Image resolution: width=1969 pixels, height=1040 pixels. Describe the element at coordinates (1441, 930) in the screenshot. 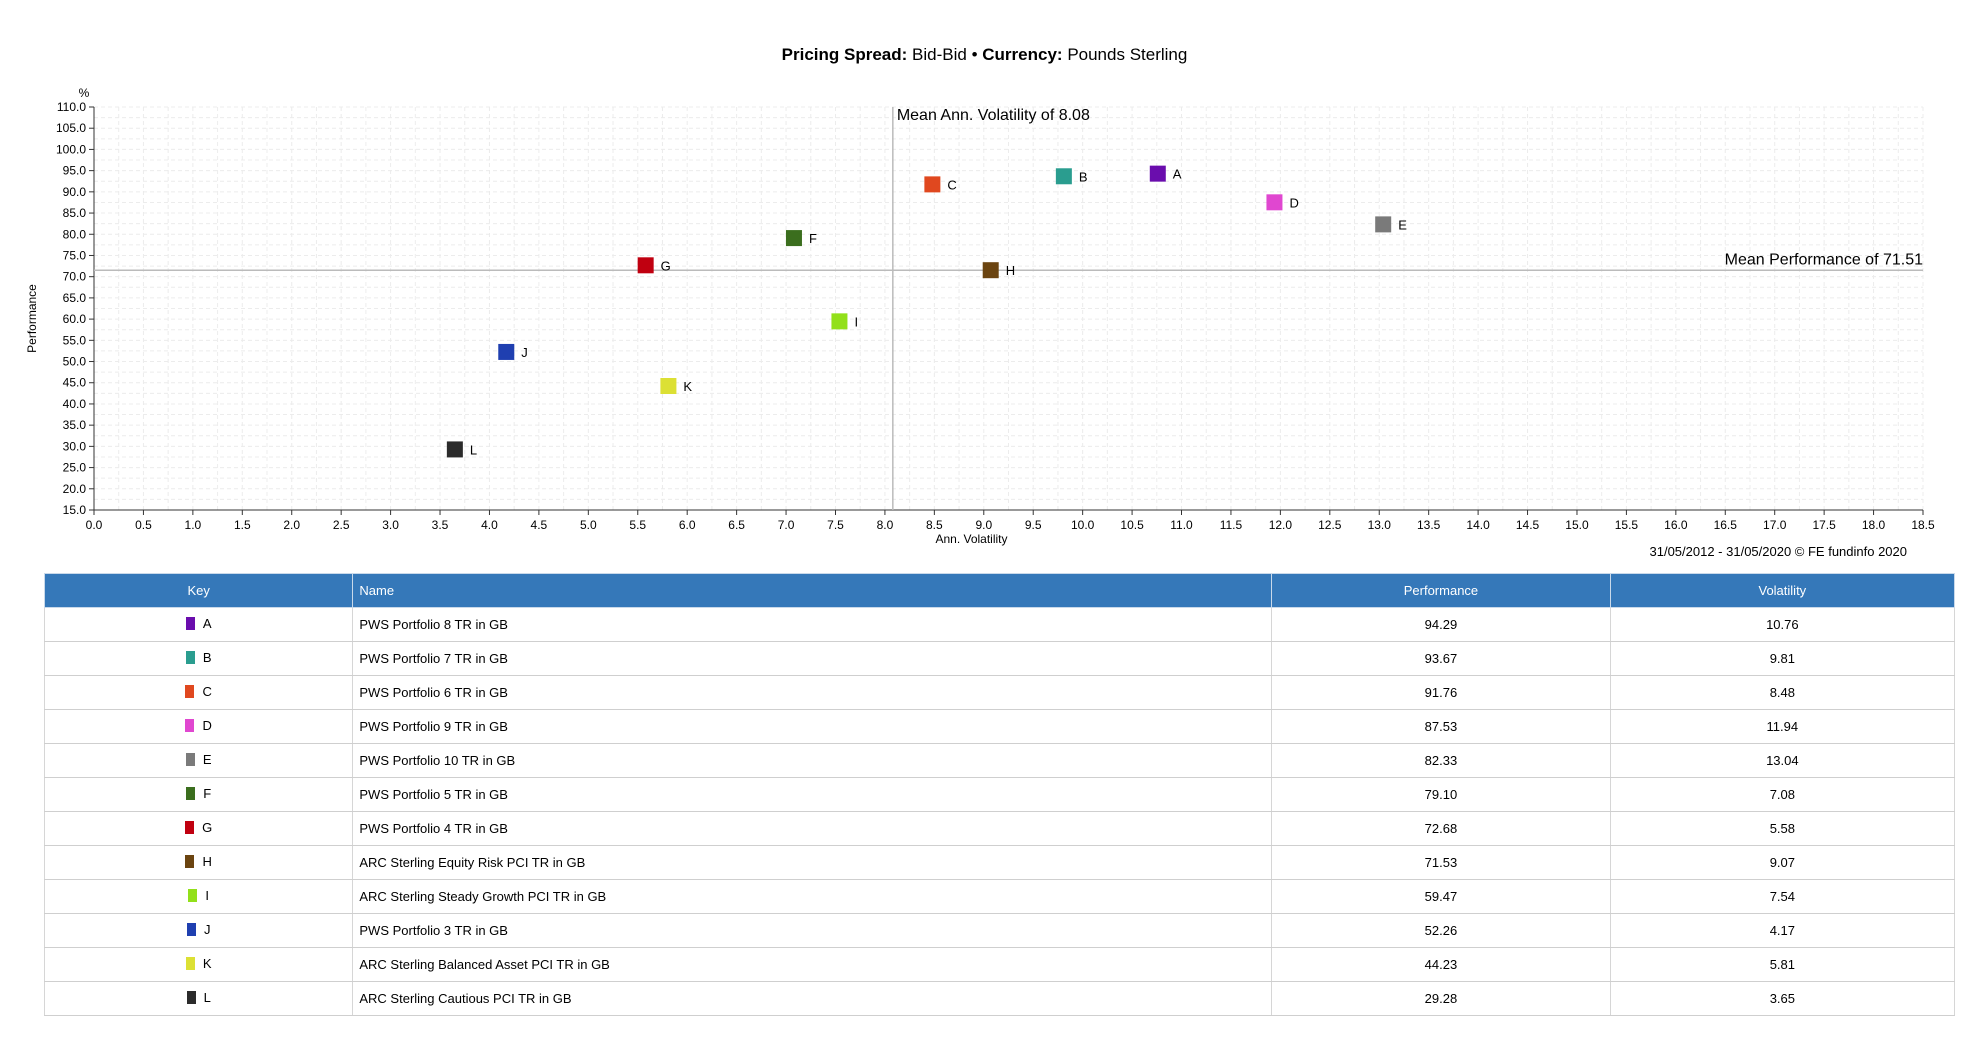

I see `row-performance: 52.26` at that location.